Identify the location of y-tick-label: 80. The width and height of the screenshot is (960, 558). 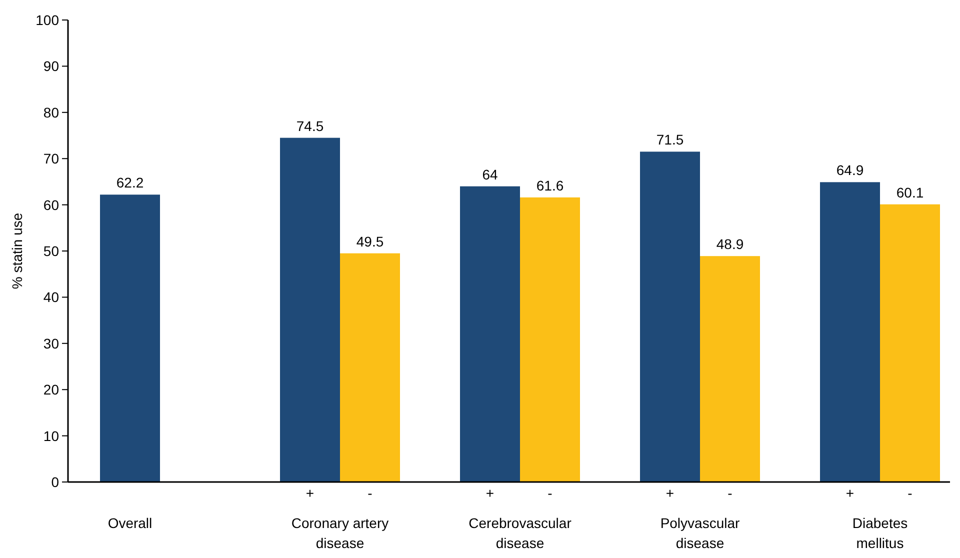
(51, 112).